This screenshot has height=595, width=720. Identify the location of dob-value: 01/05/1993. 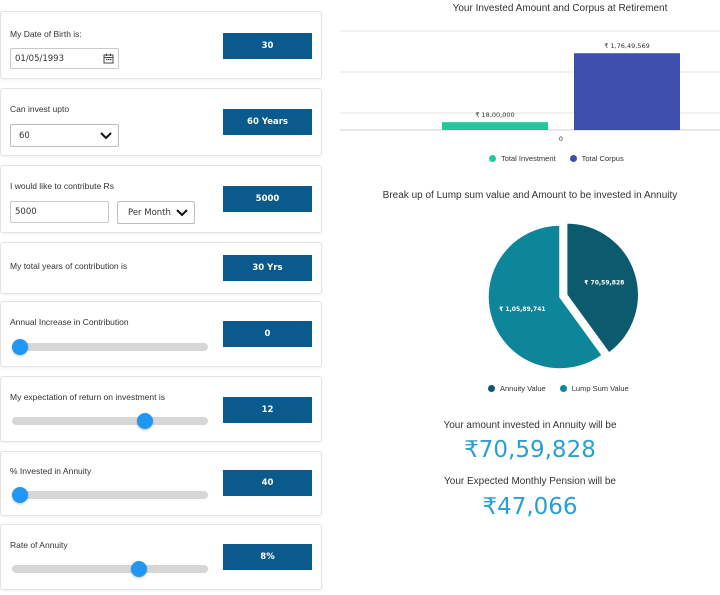
(39, 58).